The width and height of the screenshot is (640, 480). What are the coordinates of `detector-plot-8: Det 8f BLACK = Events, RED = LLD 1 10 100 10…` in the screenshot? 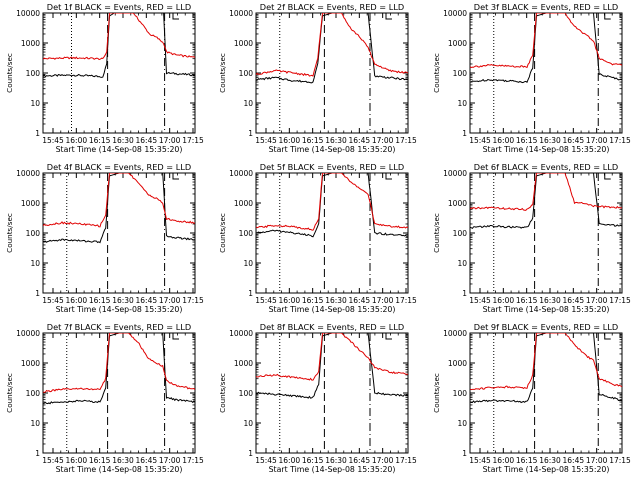 It's located at (317, 398).